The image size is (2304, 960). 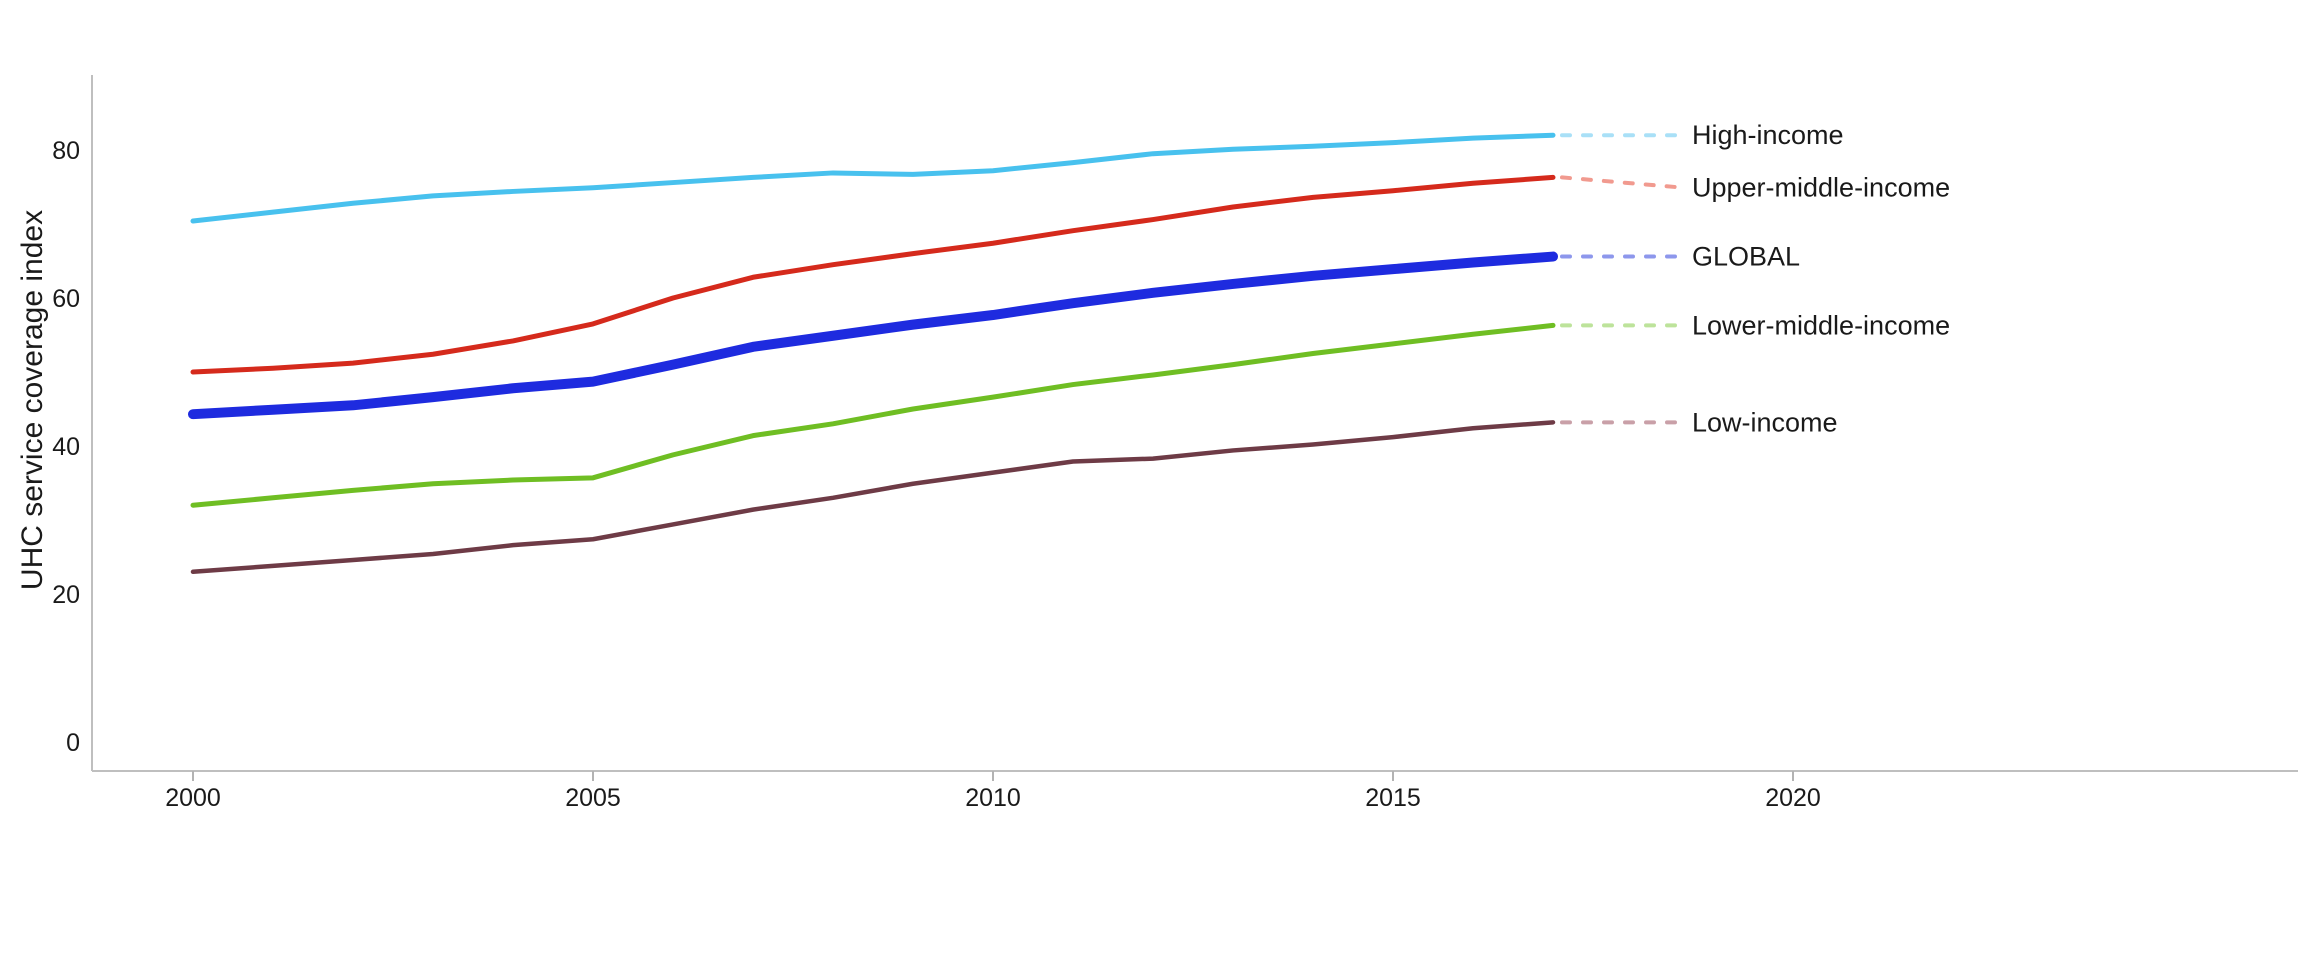 I want to click on series-label-lower-middle-income: Lower-middle-income, so click(x=1821, y=325).